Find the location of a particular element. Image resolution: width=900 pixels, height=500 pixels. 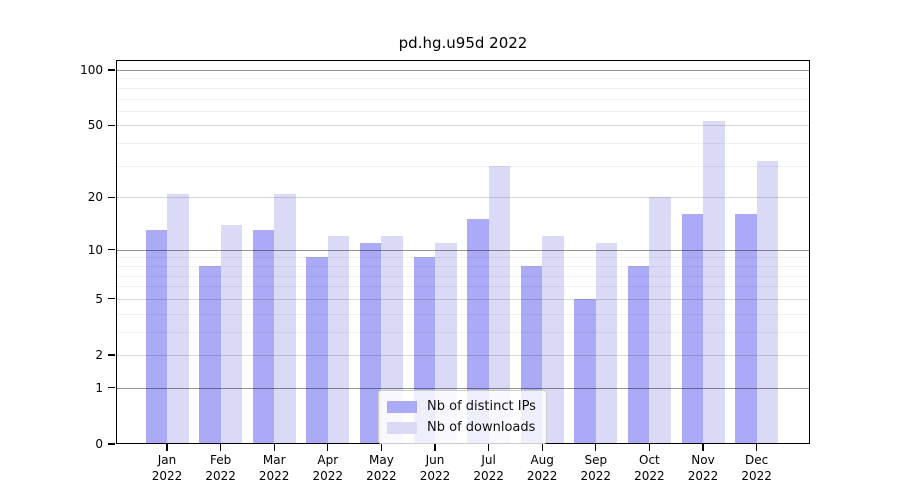

bar-distinct-ips-jan is located at coordinates (156, 337).